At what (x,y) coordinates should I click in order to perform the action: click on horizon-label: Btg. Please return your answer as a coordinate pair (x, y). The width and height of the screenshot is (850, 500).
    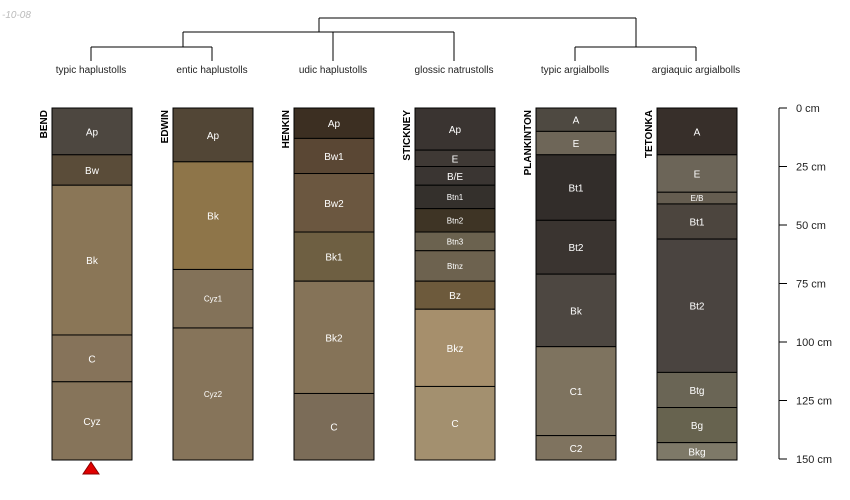
    Looking at the image, I should click on (696, 391).